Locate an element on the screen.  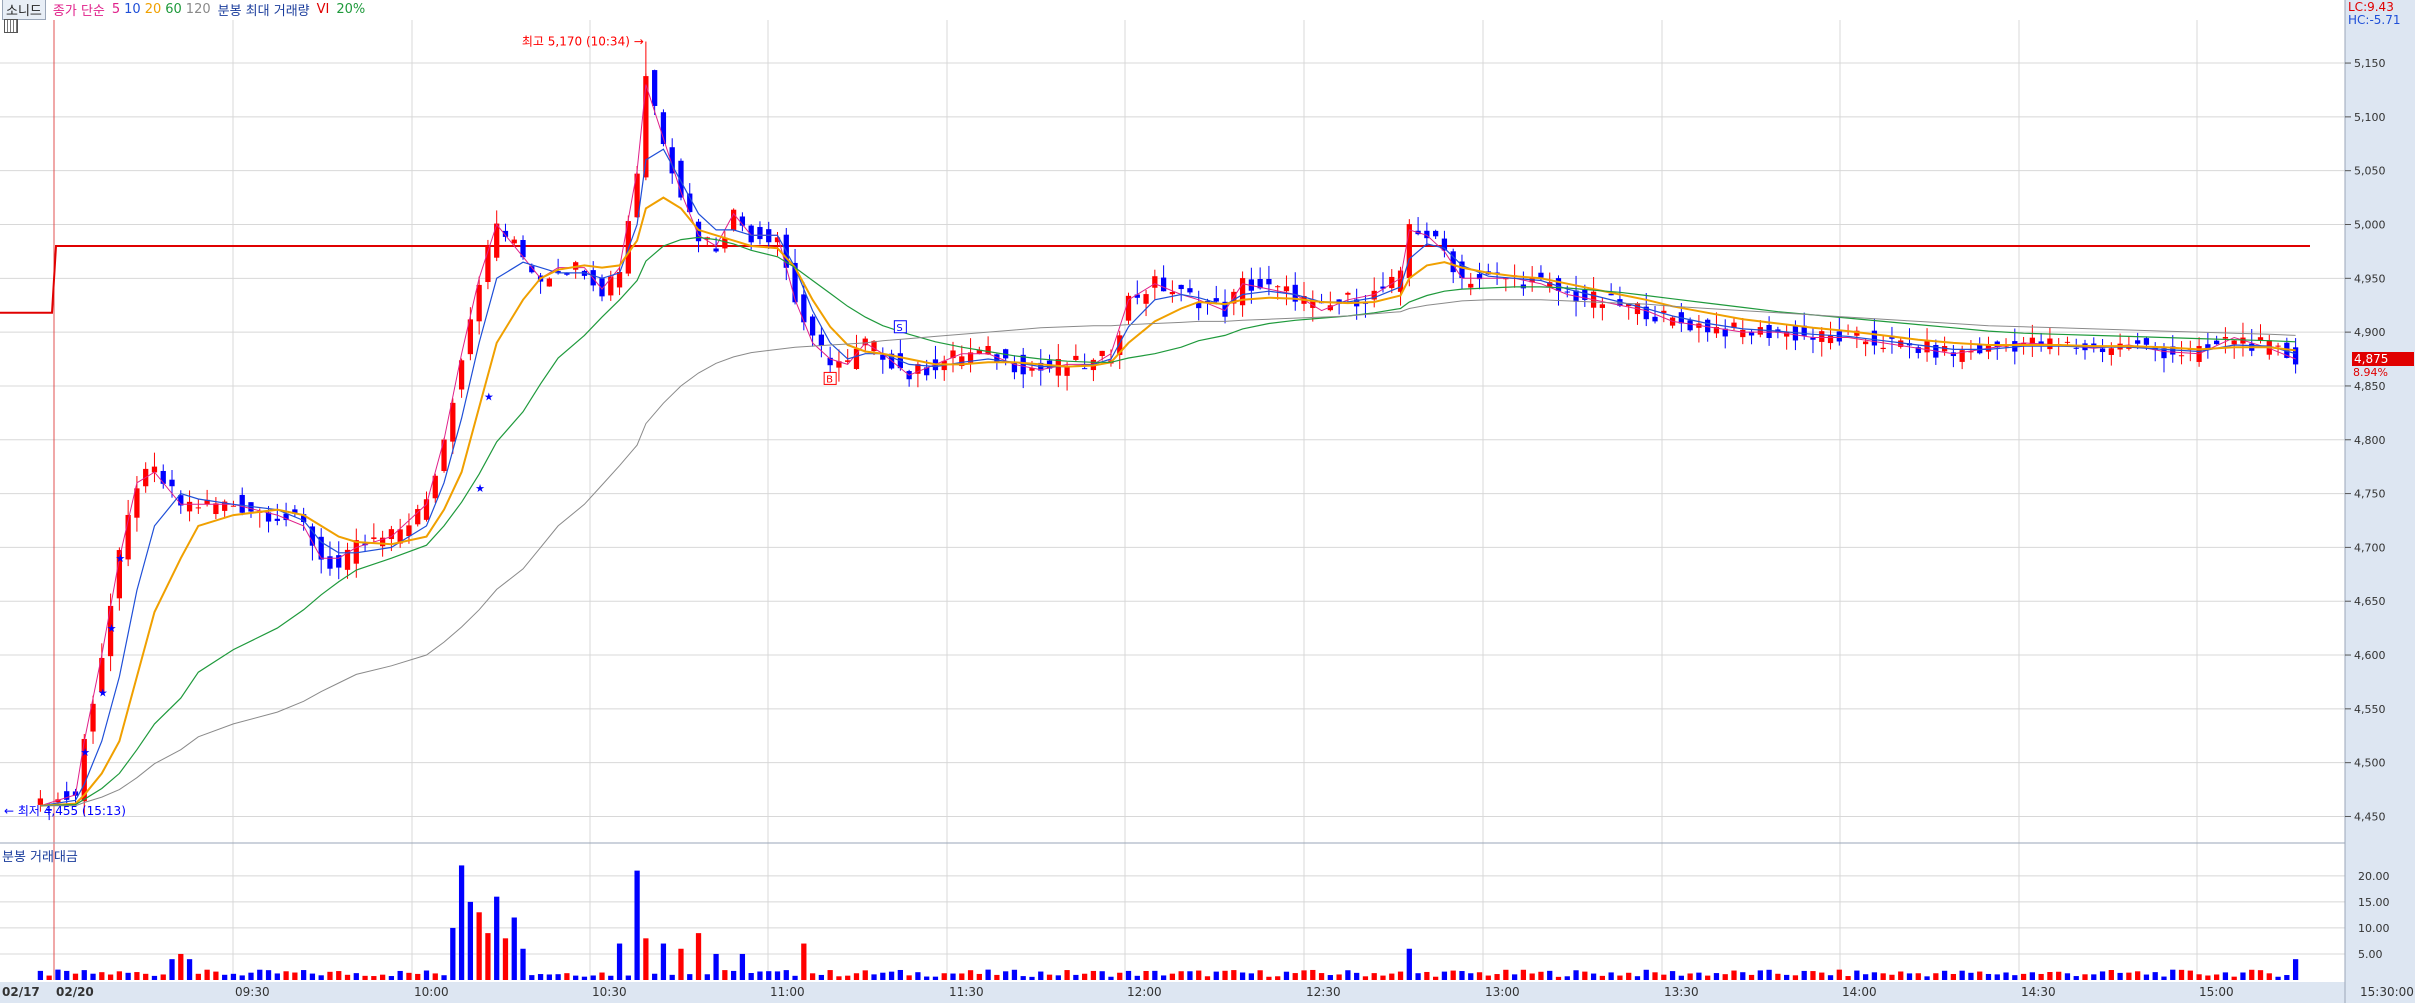
sell-marker-box is located at coordinates (900, 327).